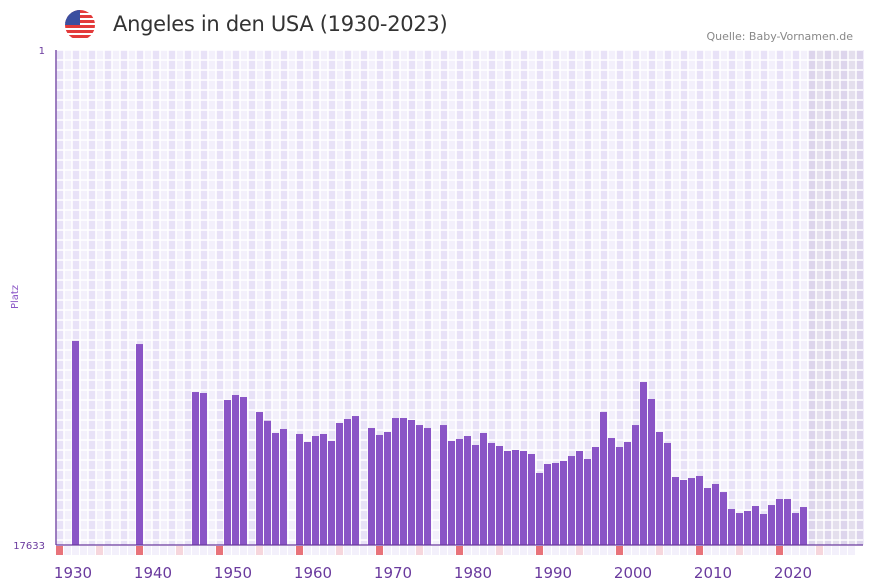 The width and height of the screenshot is (873, 587). Describe the element at coordinates (153, 573) in the screenshot. I see `x-tick-label: 1940` at that location.